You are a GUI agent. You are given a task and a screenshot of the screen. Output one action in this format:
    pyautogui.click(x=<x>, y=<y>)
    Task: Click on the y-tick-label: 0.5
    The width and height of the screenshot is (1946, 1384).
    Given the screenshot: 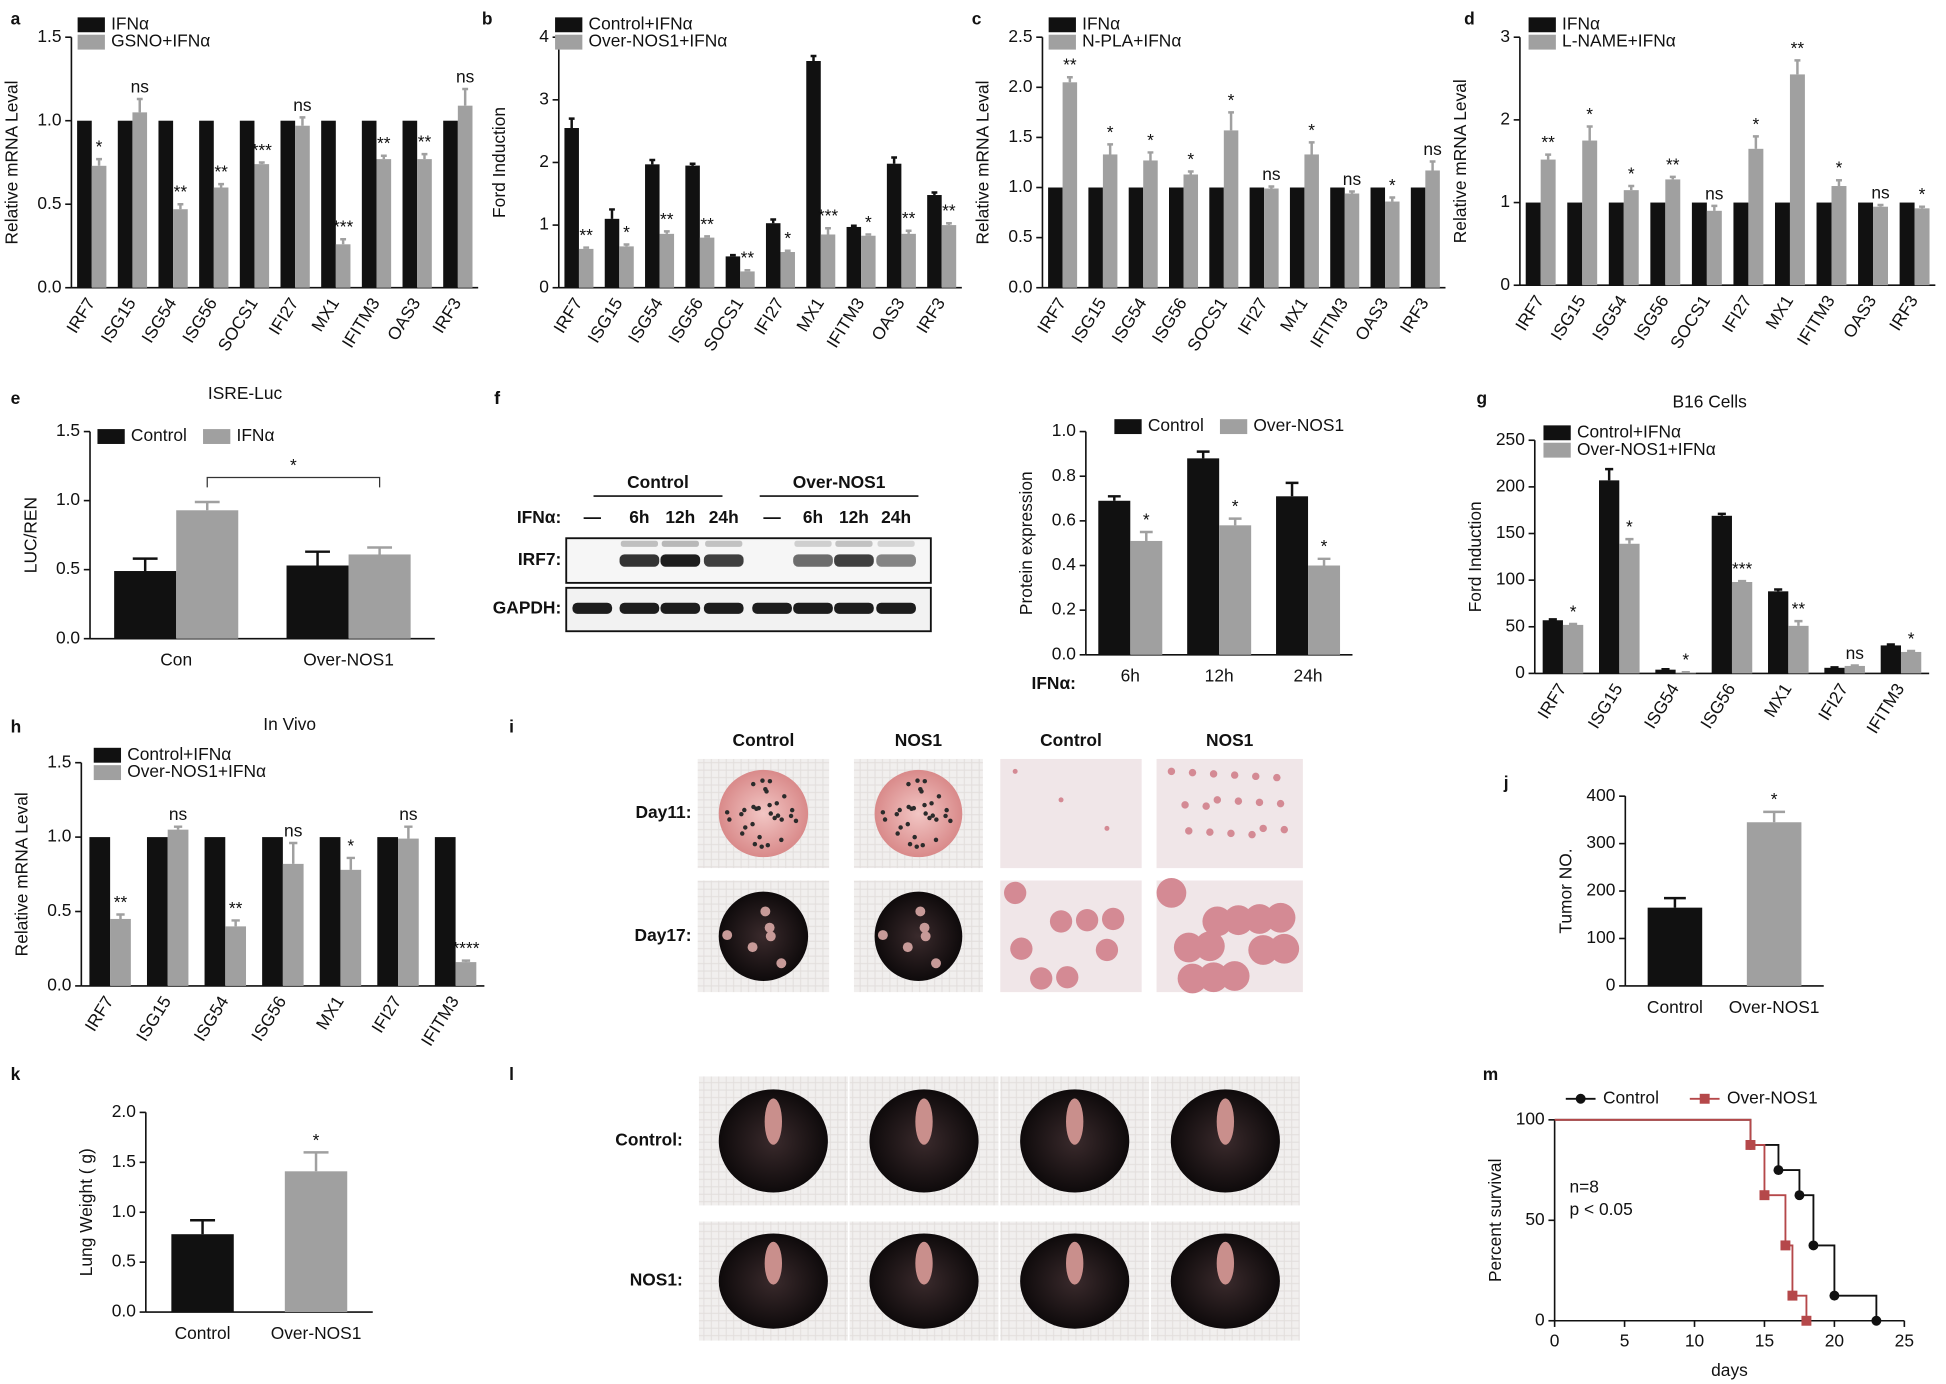 What is the action you would take?
    pyautogui.click(x=49, y=203)
    